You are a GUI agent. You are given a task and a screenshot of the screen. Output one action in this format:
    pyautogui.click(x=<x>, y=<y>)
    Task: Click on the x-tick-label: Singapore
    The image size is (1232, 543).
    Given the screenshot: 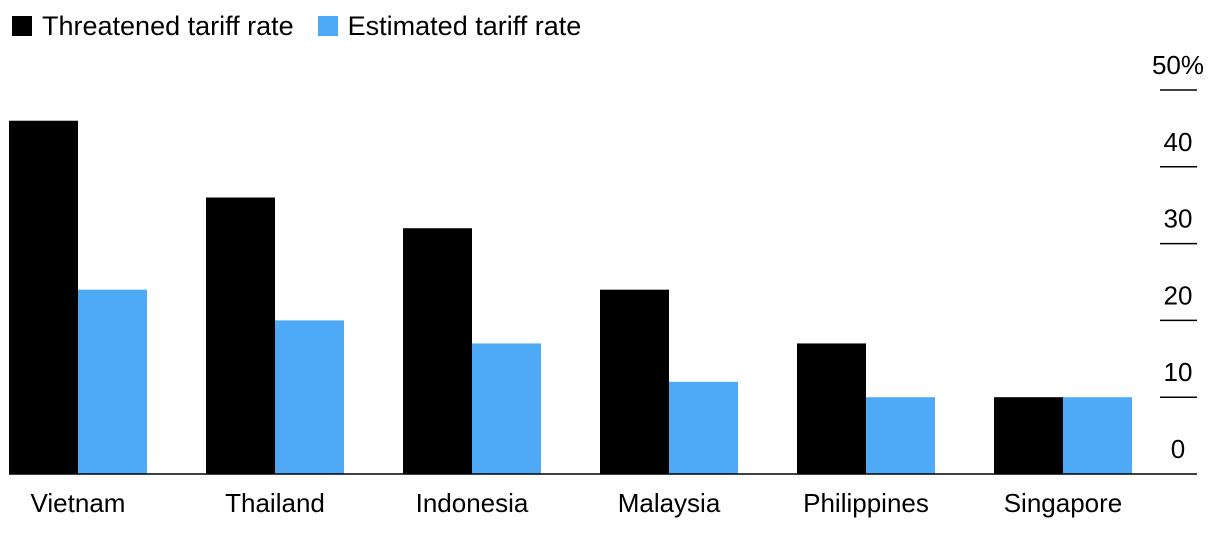 What is the action you would take?
    pyautogui.click(x=1063, y=503)
    